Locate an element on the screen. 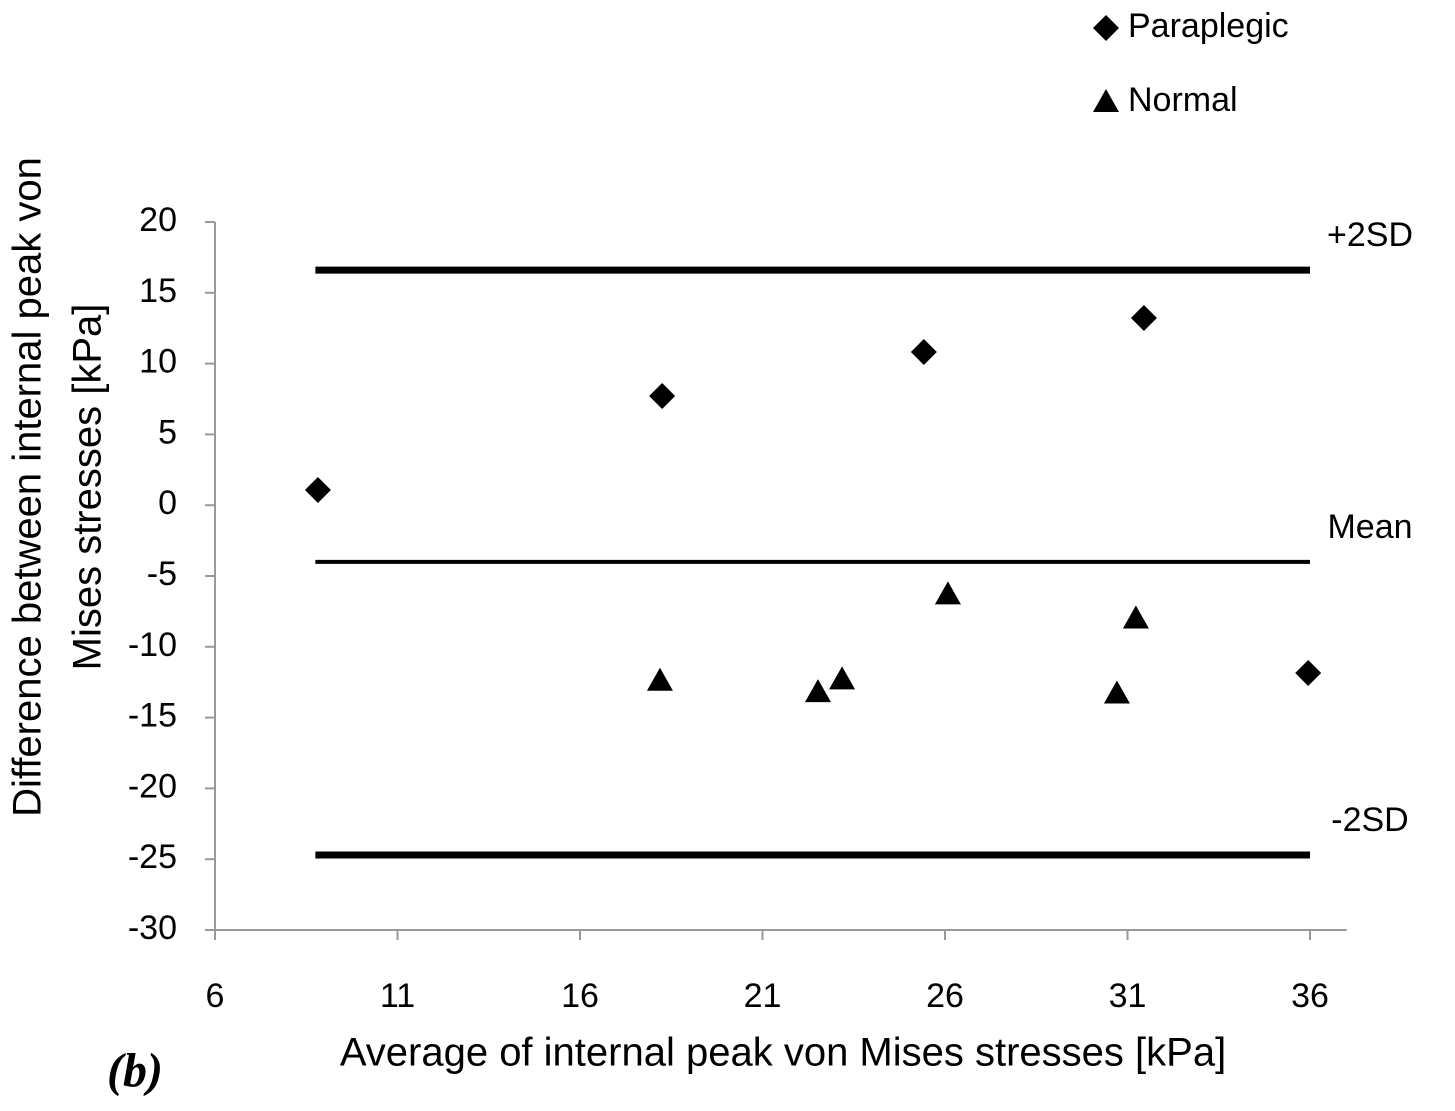  x-tick-label: 36 is located at coordinates (1310, 996).